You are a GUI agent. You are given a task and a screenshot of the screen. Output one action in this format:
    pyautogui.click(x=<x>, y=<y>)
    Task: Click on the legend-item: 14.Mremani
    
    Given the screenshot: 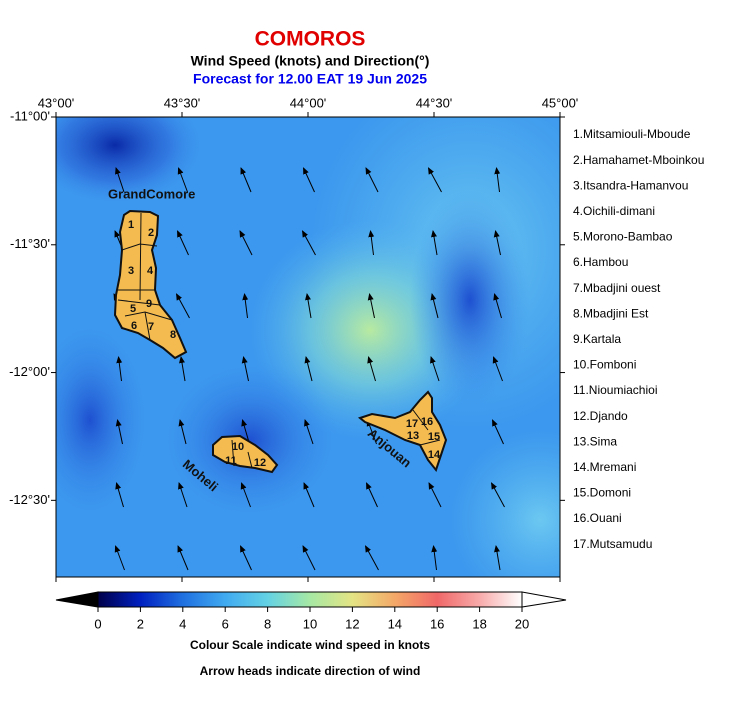 What is the action you would take?
    pyautogui.click(x=604, y=467)
    